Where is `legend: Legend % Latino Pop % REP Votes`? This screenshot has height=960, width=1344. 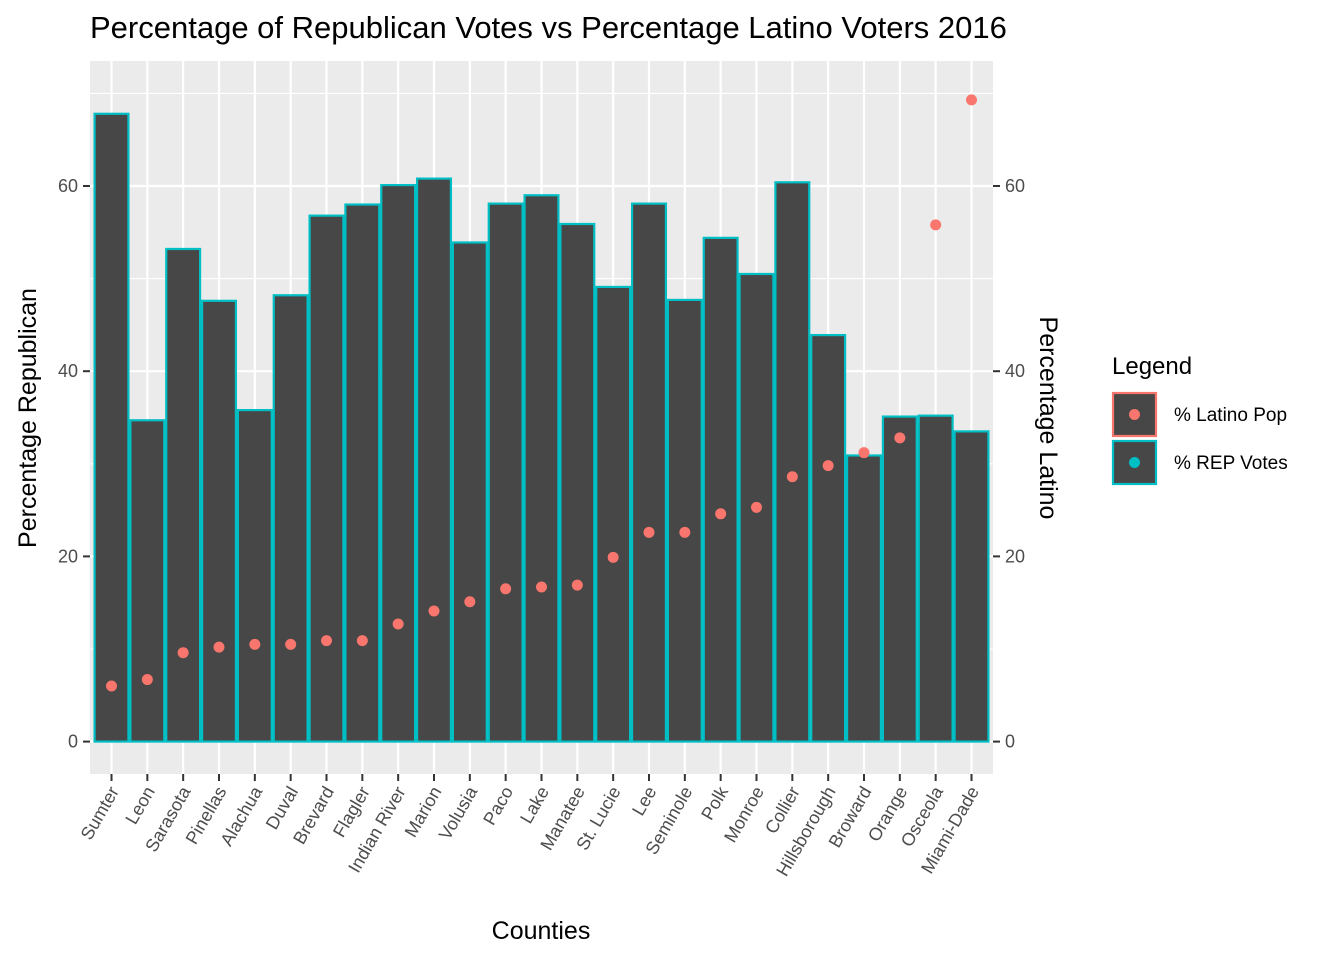 legend: Legend % Latino Pop % REP Votes is located at coordinates (1199, 419).